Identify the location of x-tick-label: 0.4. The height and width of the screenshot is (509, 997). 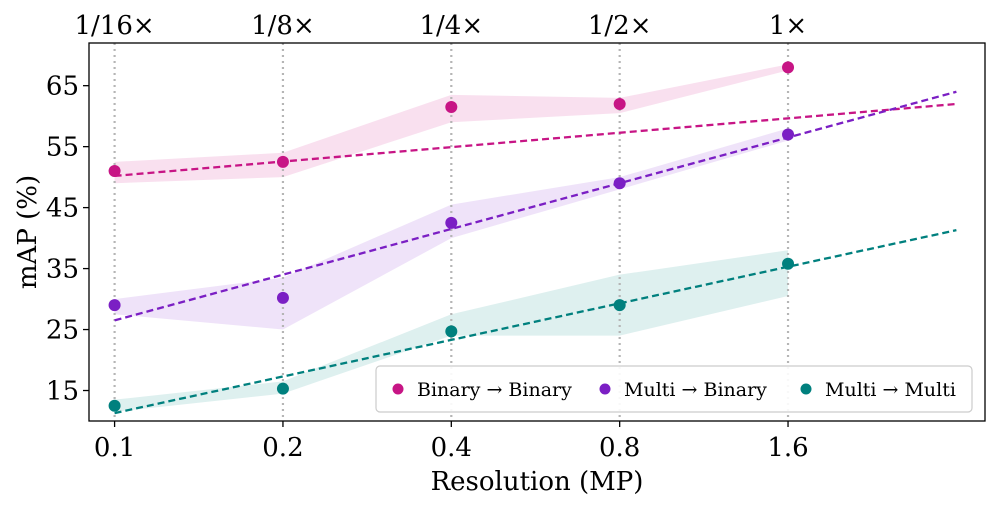
(451, 448).